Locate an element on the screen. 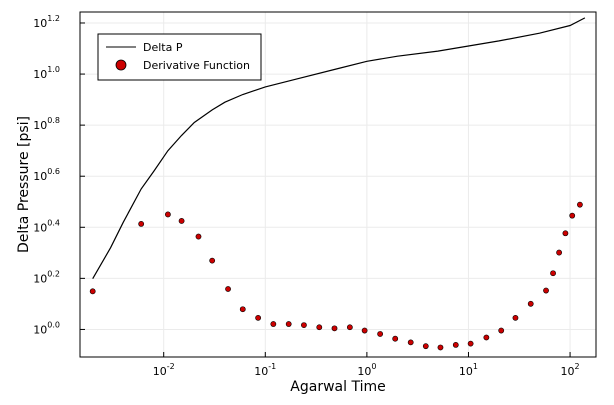 The width and height of the screenshot is (614, 405). y-tick-label: 100.0 is located at coordinates (46, 328).